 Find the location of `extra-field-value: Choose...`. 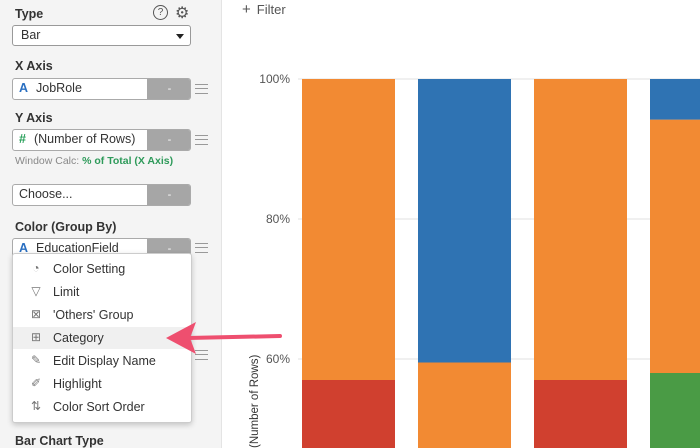

extra-field-value: Choose... is located at coordinates (46, 194).